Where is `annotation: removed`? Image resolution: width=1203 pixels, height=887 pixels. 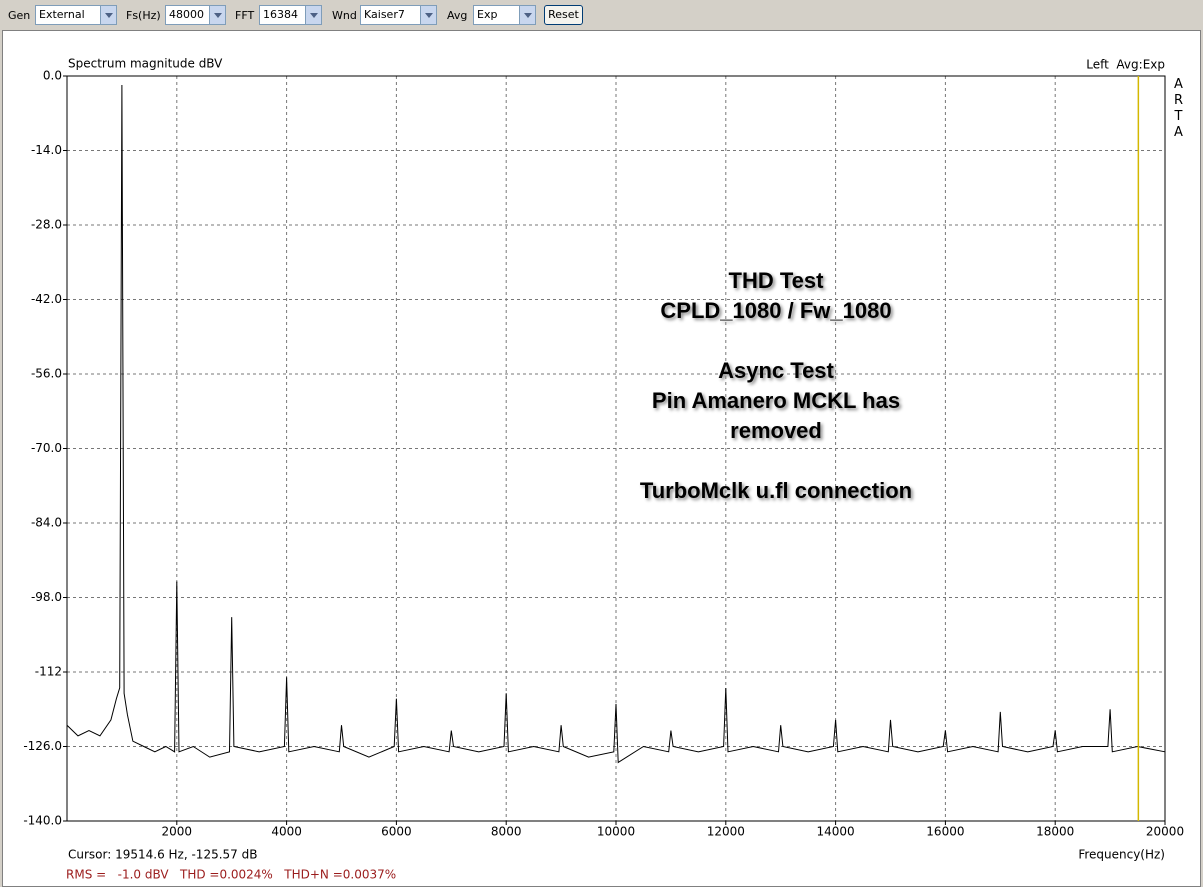
annotation: removed is located at coordinates (776, 430).